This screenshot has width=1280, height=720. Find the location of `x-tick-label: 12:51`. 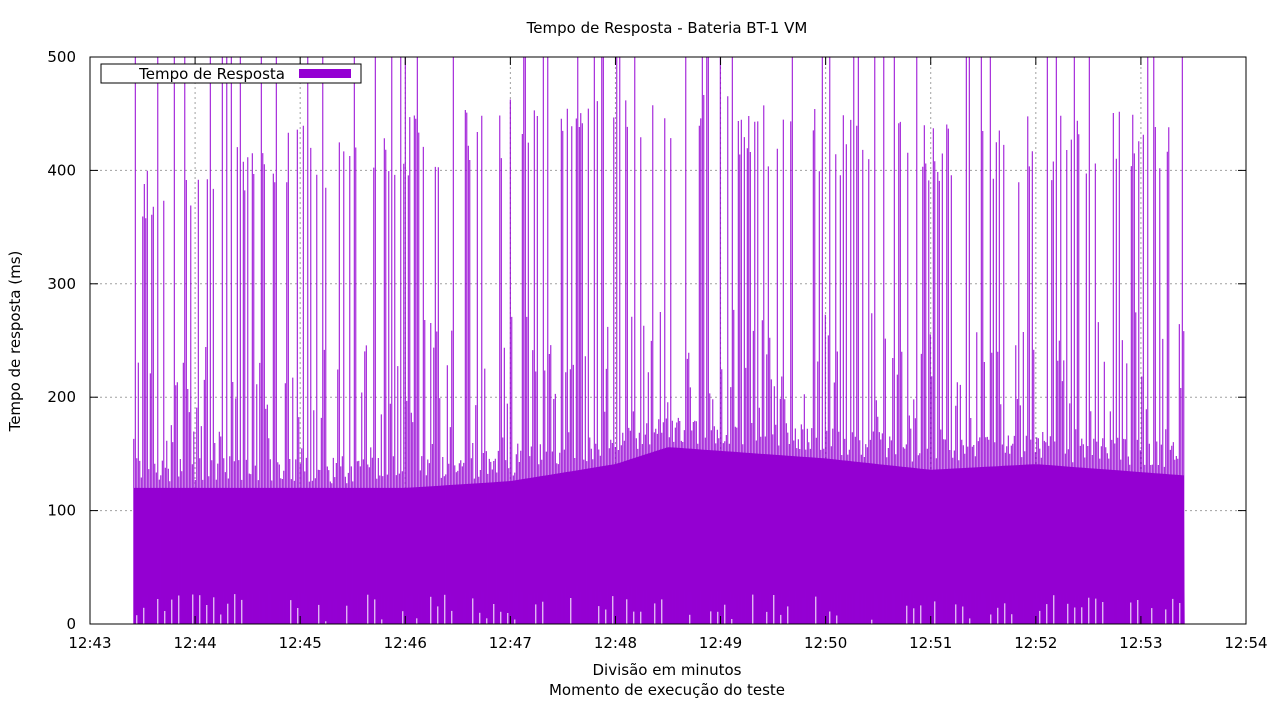

x-tick-label: 12:51 is located at coordinates (930, 643).